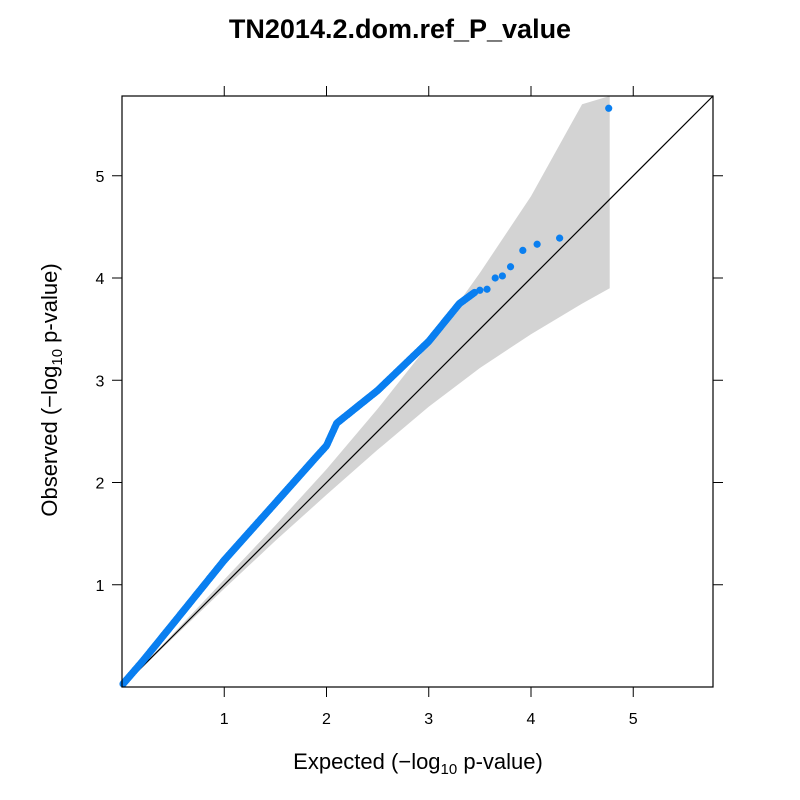  Describe the element at coordinates (100, 381) in the screenshot. I see `y-tick-label-2: 3` at that location.